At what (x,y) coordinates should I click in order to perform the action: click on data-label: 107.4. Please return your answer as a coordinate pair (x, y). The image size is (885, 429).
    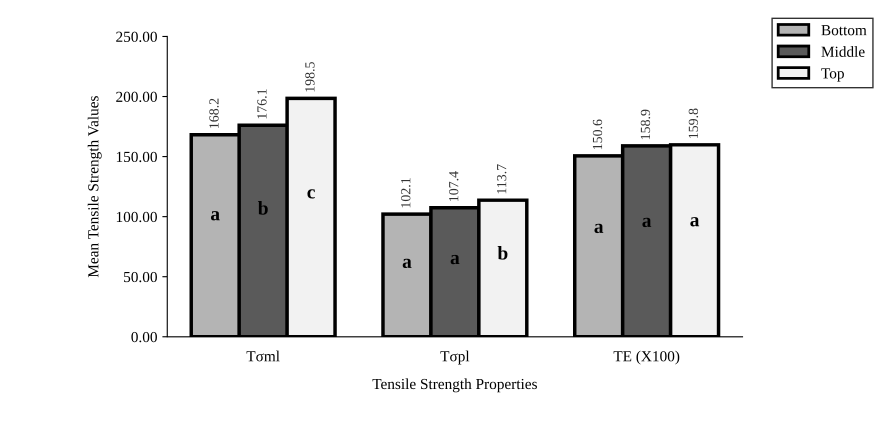
    Looking at the image, I should click on (453, 186).